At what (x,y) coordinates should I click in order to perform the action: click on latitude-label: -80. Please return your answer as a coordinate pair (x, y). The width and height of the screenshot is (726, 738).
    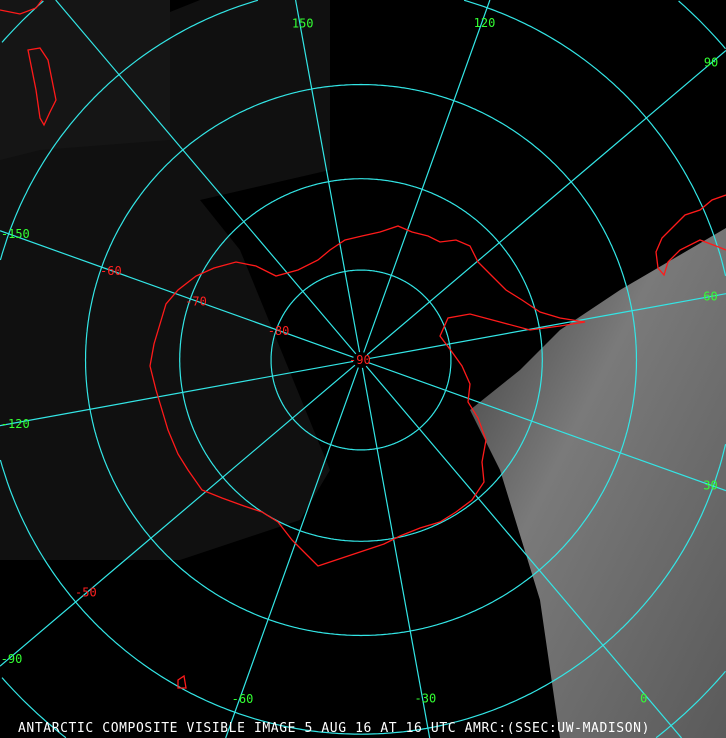
    Looking at the image, I should click on (279, 331).